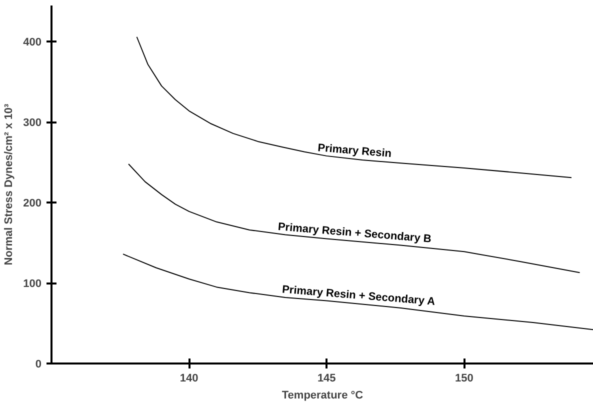 The image size is (593, 404). Describe the element at coordinates (464, 378) in the screenshot. I see `x-tick-label: 150` at that location.